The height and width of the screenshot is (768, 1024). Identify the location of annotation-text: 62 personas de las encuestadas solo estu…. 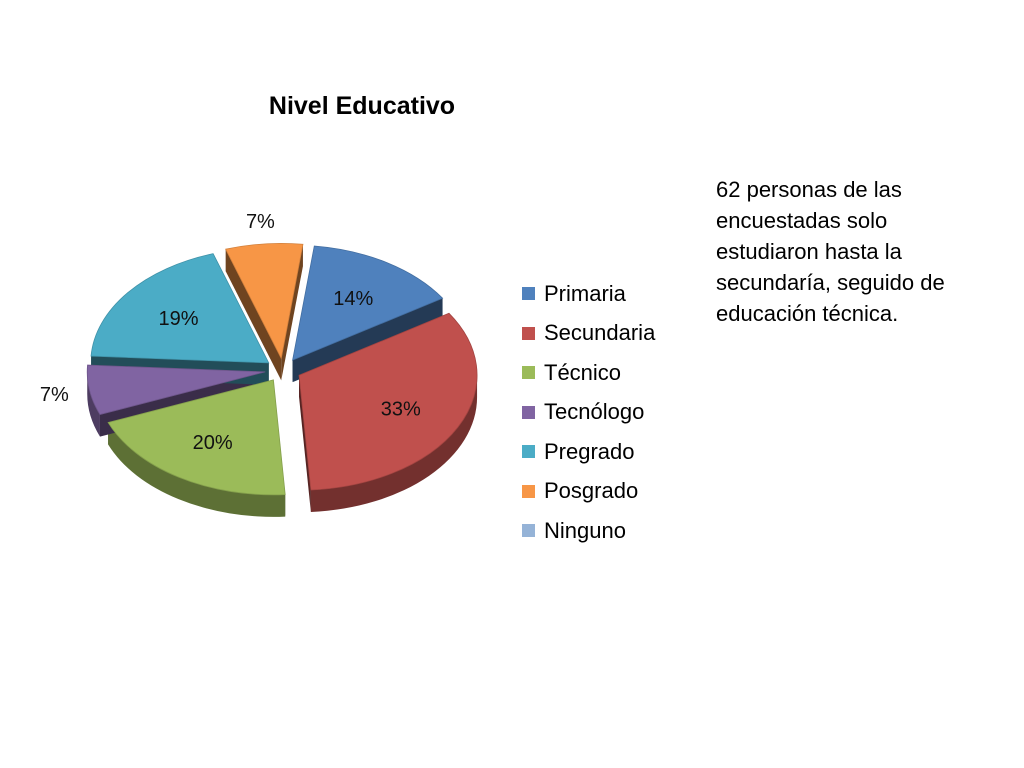
(830, 251).